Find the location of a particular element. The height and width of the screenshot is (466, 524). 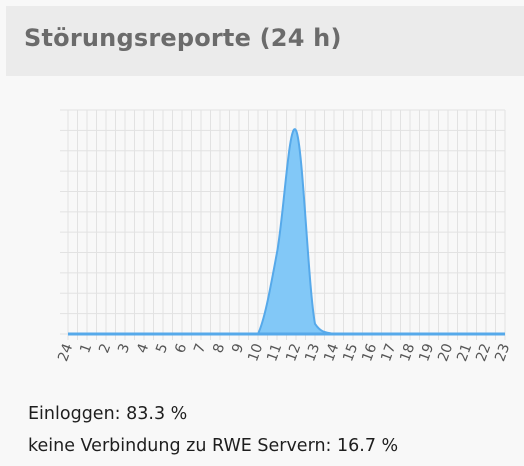

x-tick-label: 18 is located at coordinates (407, 353).